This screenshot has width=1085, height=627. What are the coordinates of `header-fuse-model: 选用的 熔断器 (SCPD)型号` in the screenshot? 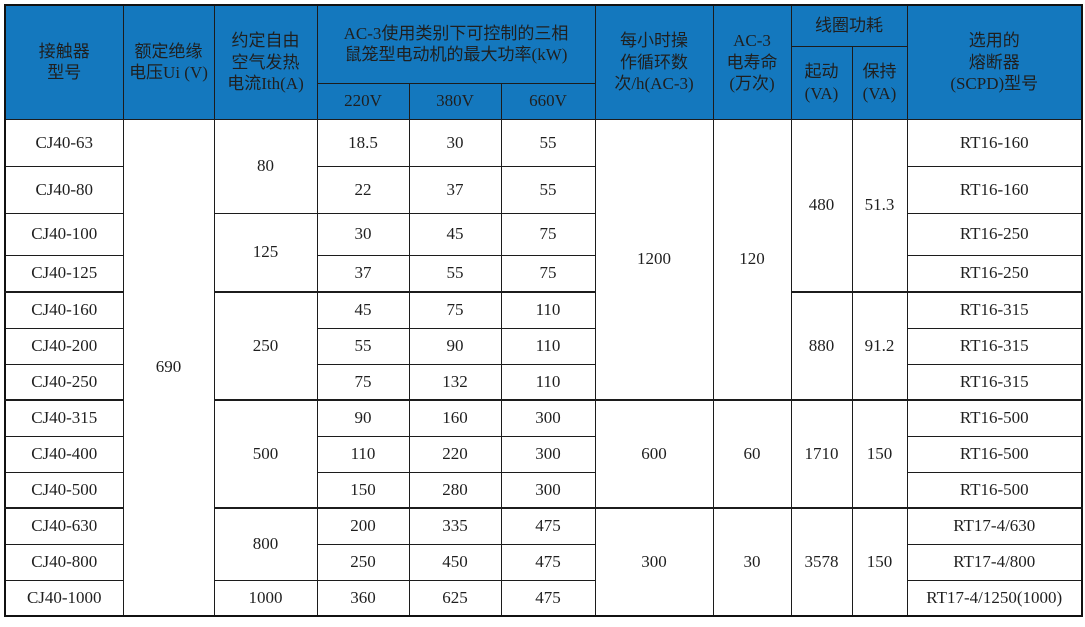 It's located at (994, 62).